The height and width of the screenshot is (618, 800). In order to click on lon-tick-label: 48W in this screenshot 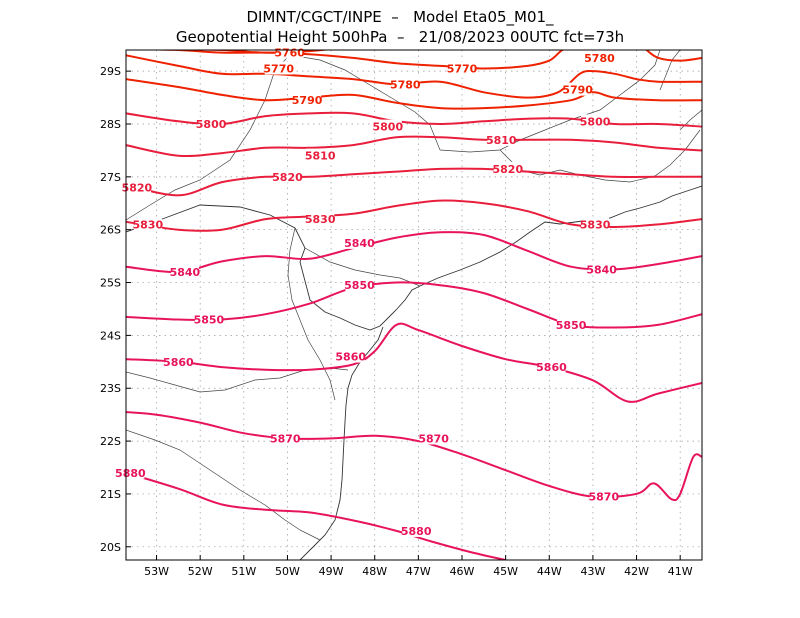, I will do `click(374, 571)`.